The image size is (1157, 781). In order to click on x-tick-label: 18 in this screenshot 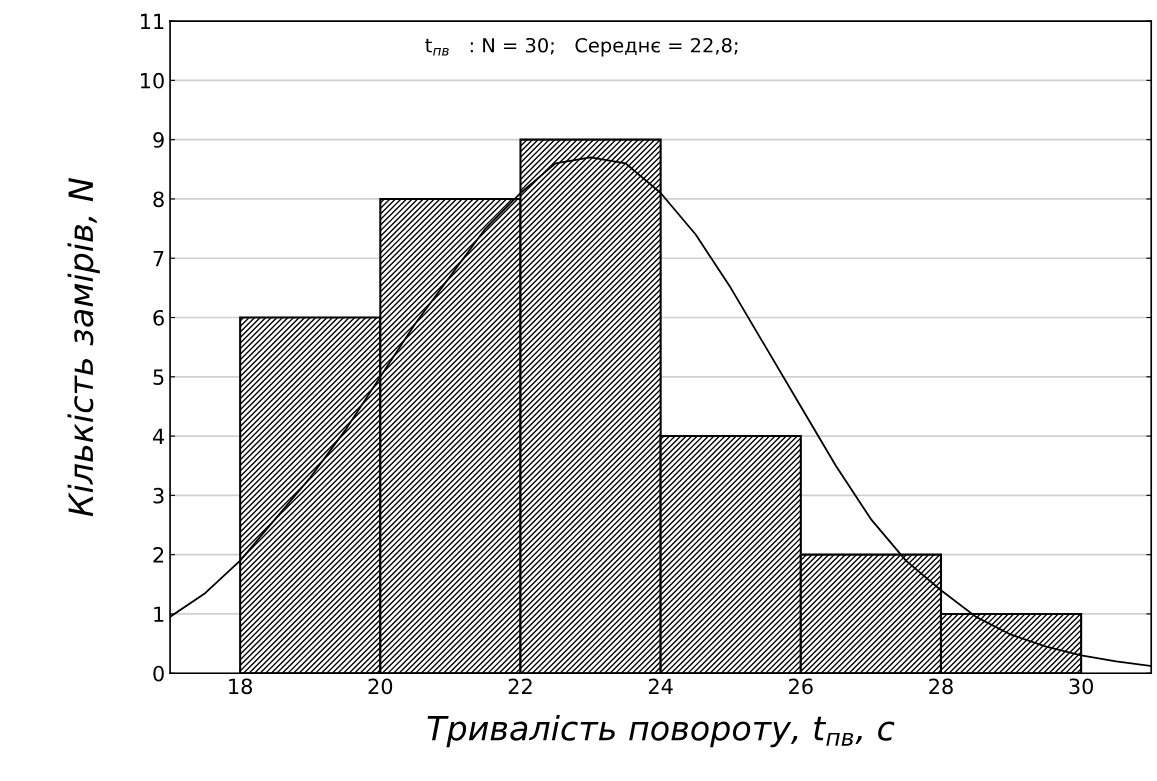, I will do `click(240, 686)`.